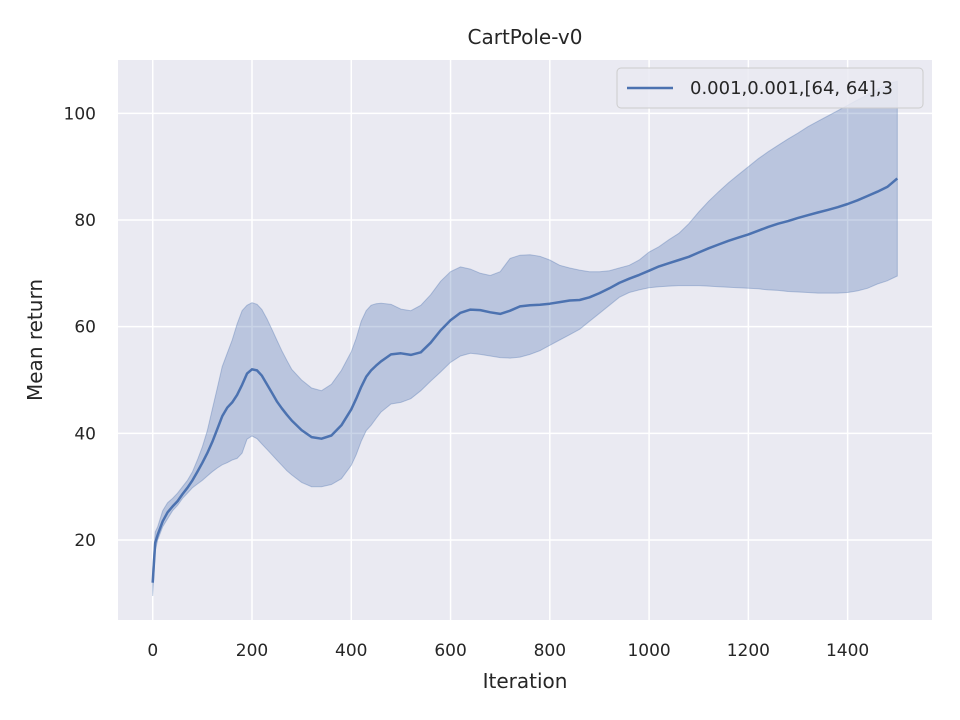 This screenshot has width=960, height=720. I want to click on legend-box, so click(770, 88).